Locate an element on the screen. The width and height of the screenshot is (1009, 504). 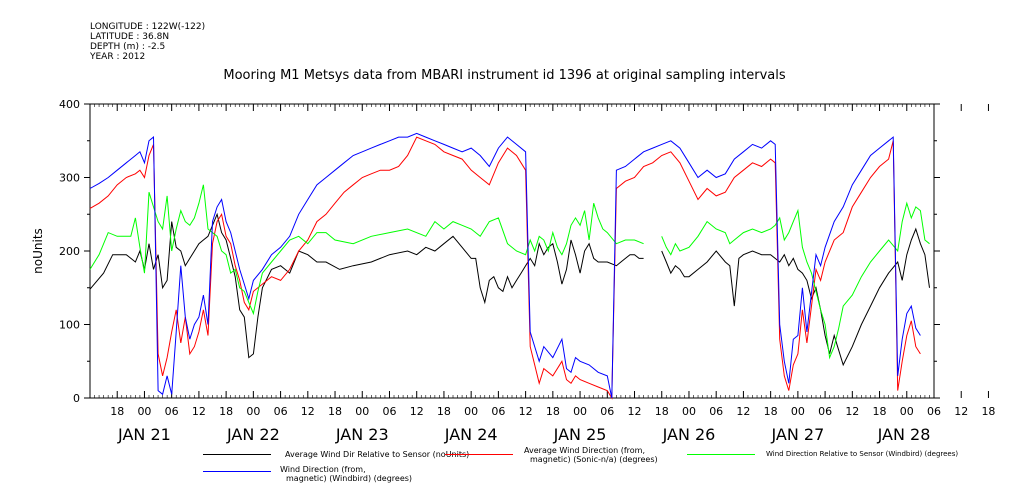
series-line-0-b is located at coordinates (795, 297).